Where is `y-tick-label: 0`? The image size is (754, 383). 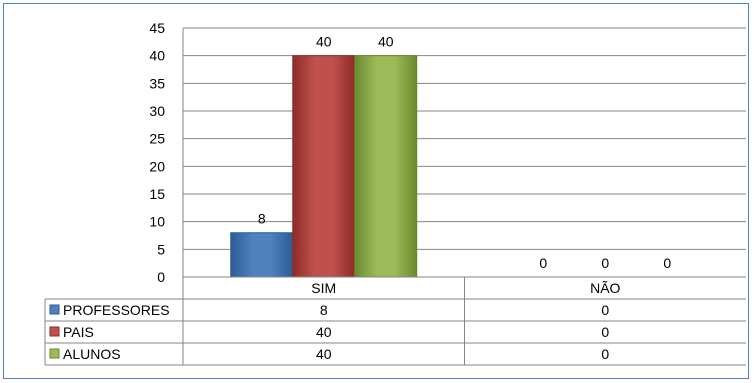 y-tick-label: 0 is located at coordinates (161, 277).